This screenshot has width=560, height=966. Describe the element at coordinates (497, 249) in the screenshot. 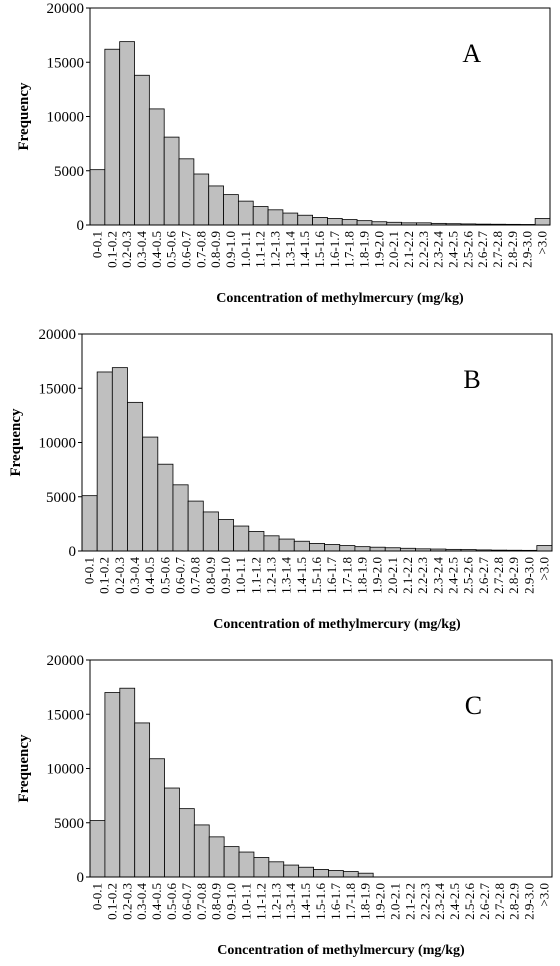

I see `x-tick-label: 2.7-2.8` at that location.